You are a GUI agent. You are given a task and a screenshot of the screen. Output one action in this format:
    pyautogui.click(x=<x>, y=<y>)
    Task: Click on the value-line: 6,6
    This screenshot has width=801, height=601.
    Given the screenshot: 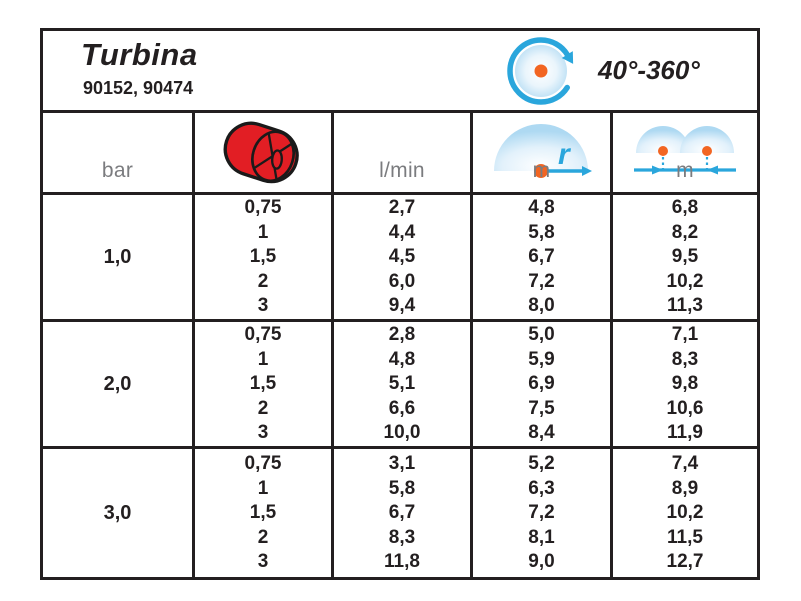 What is the action you would take?
    pyautogui.click(x=402, y=408)
    